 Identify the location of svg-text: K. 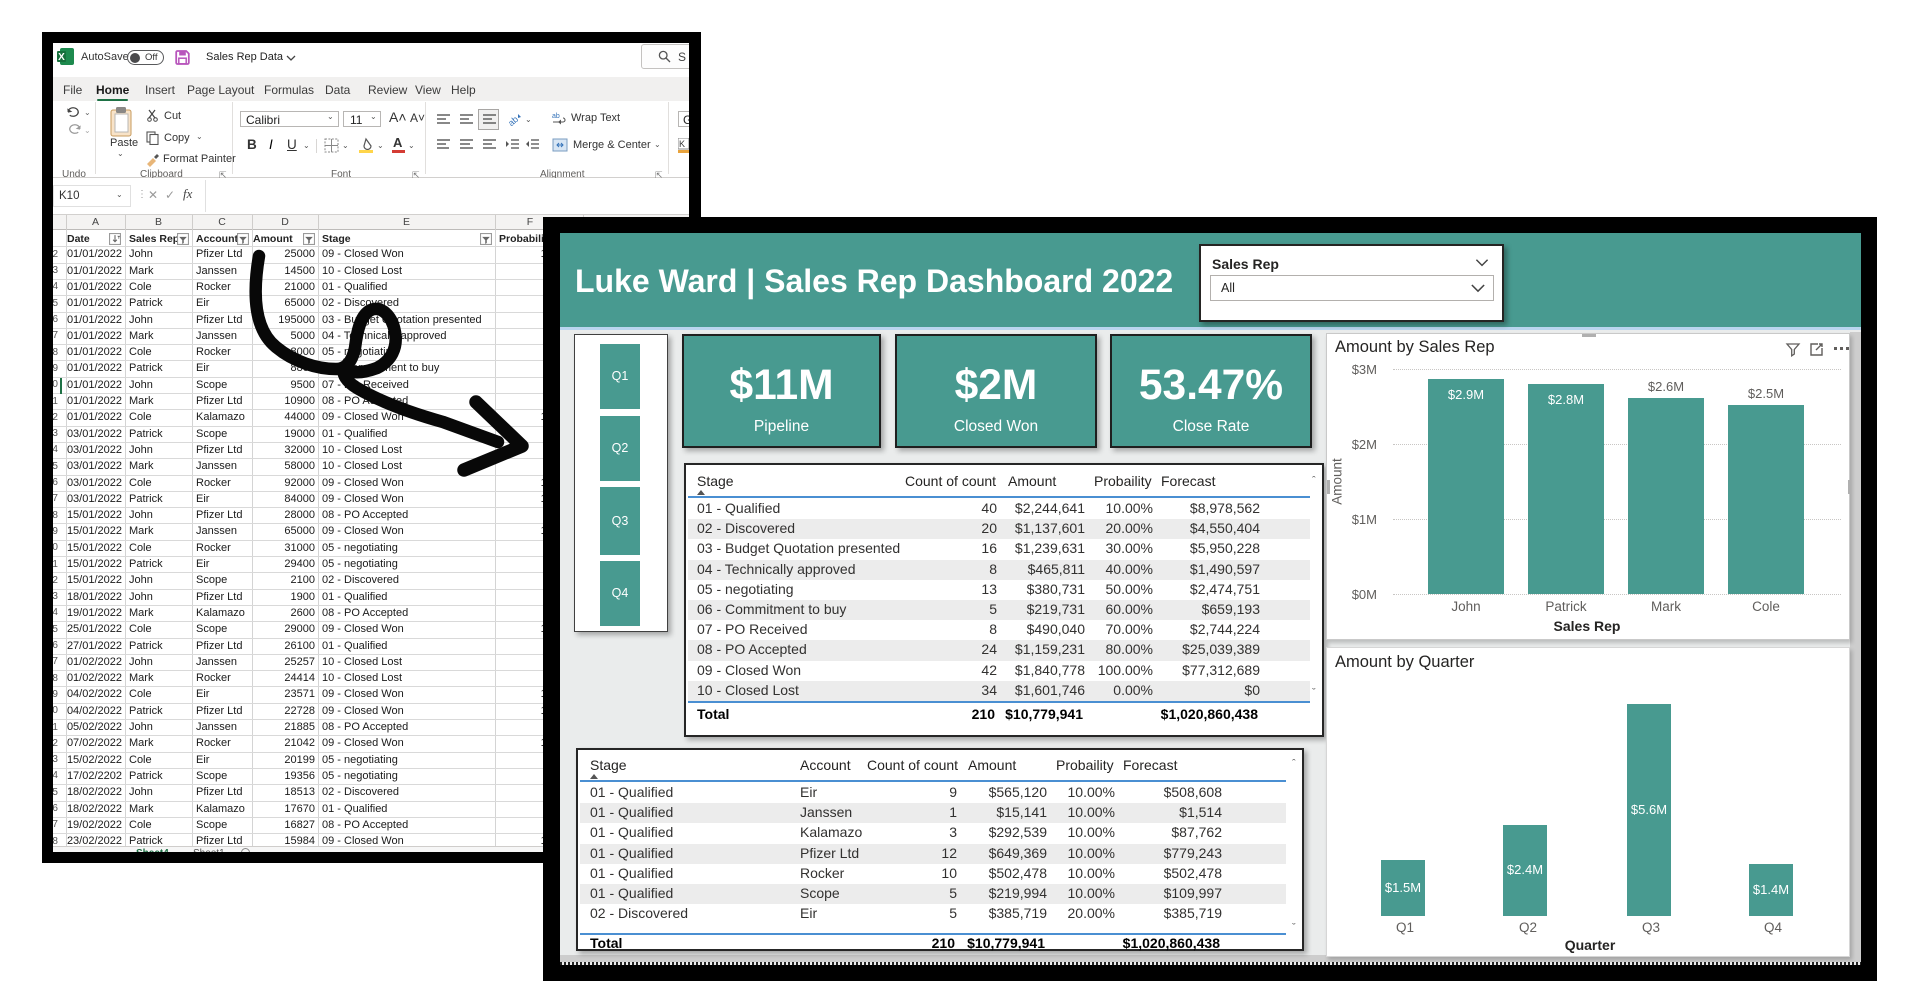
(682, 144).